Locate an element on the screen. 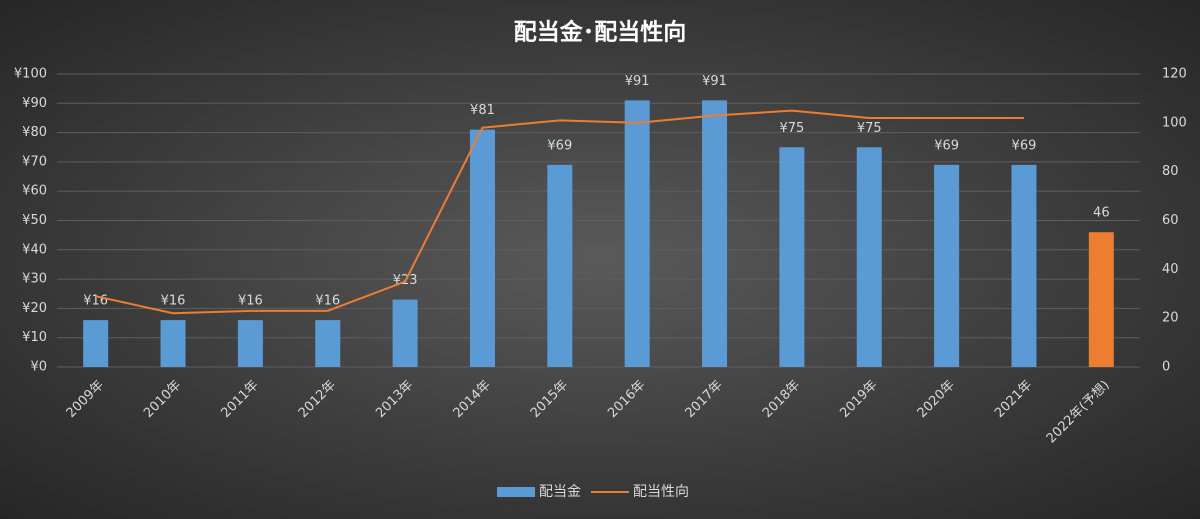 Image resolution: width=1200 pixels, height=519 pixels. x-tick-label: 2015年 is located at coordinates (549, 399).